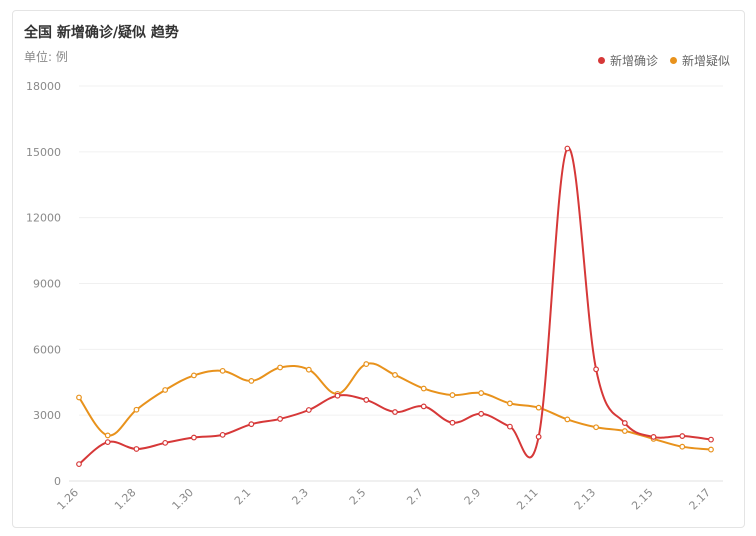  What do you see at coordinates (183, 499) in the screenshot?
I see `x-tick-label: 1.30` at bounding box center [183, 499].